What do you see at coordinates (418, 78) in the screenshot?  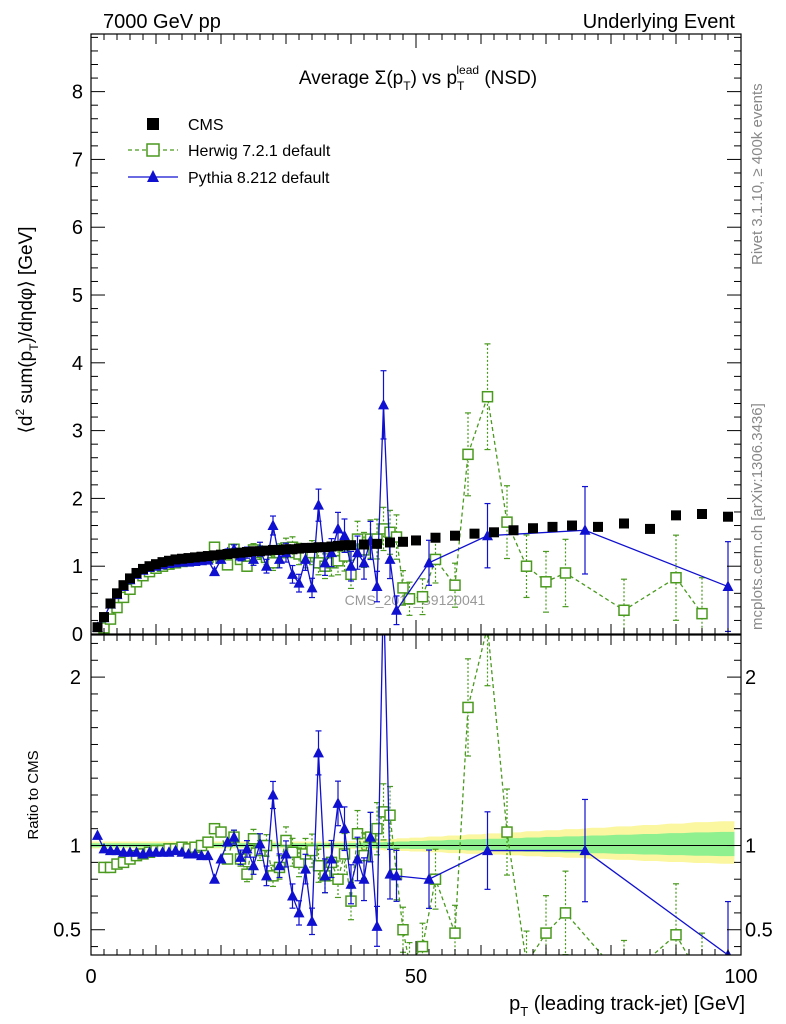 I see `chart-title: Average Σ(pT) vs pTlead (NSD)` at bounding box center [418, 78].